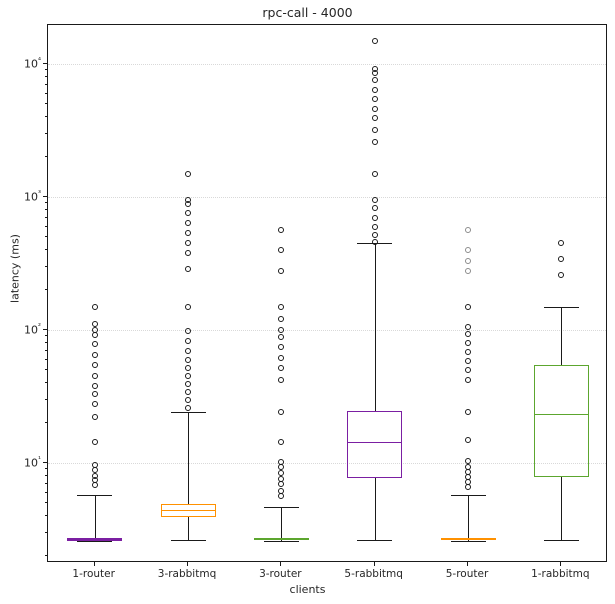 The height and width of the screenshot is (604, 615). Describe the element at coordinates (32, 63) in the screenshot. I see `y-tick-label: 10⁴` at that location.